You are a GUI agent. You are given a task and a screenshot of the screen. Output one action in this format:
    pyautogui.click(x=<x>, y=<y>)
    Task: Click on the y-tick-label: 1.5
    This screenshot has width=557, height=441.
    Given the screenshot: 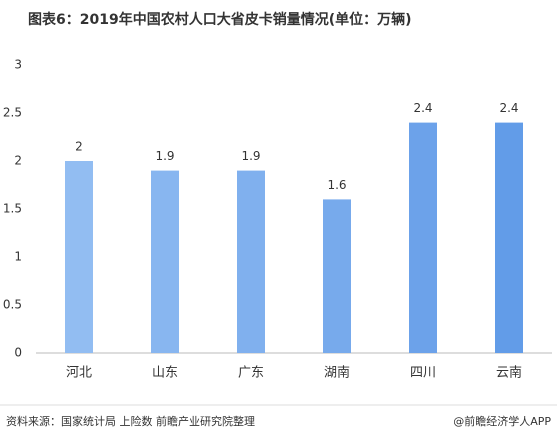 What is the action you would take?
    pyautogui.click(x=12, y=209)
    